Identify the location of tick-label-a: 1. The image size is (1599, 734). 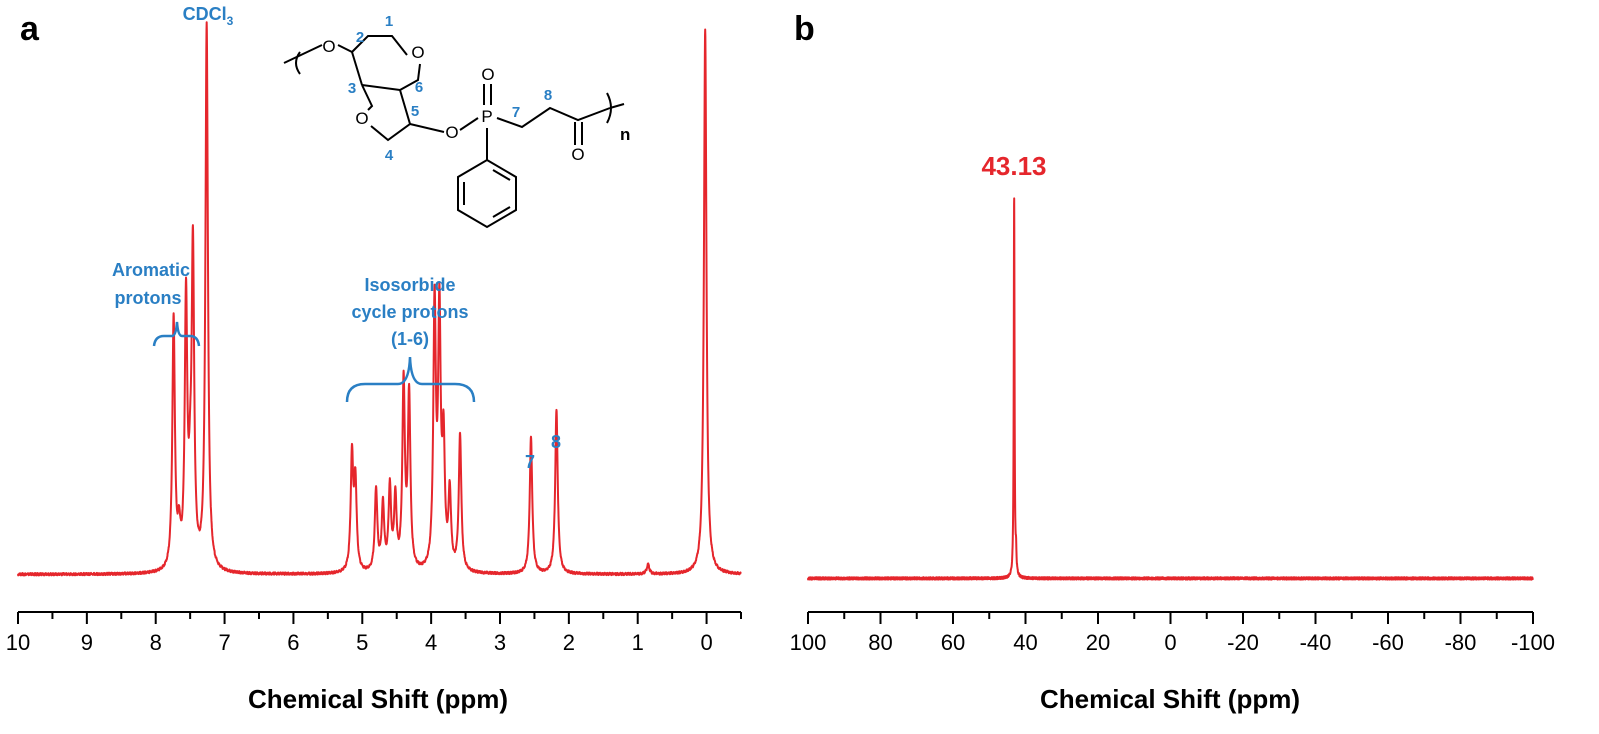
(638, 642).